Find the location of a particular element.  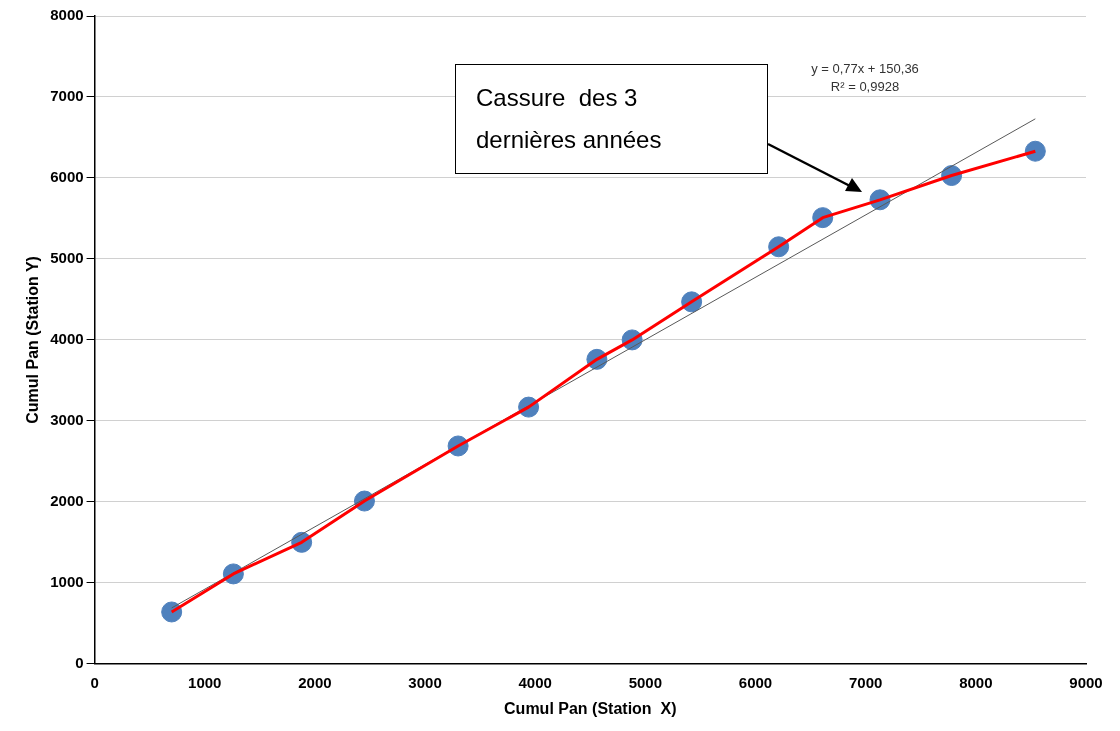

callout-box: Cassure des 3 dernières années is located at coordinates (611, 119).